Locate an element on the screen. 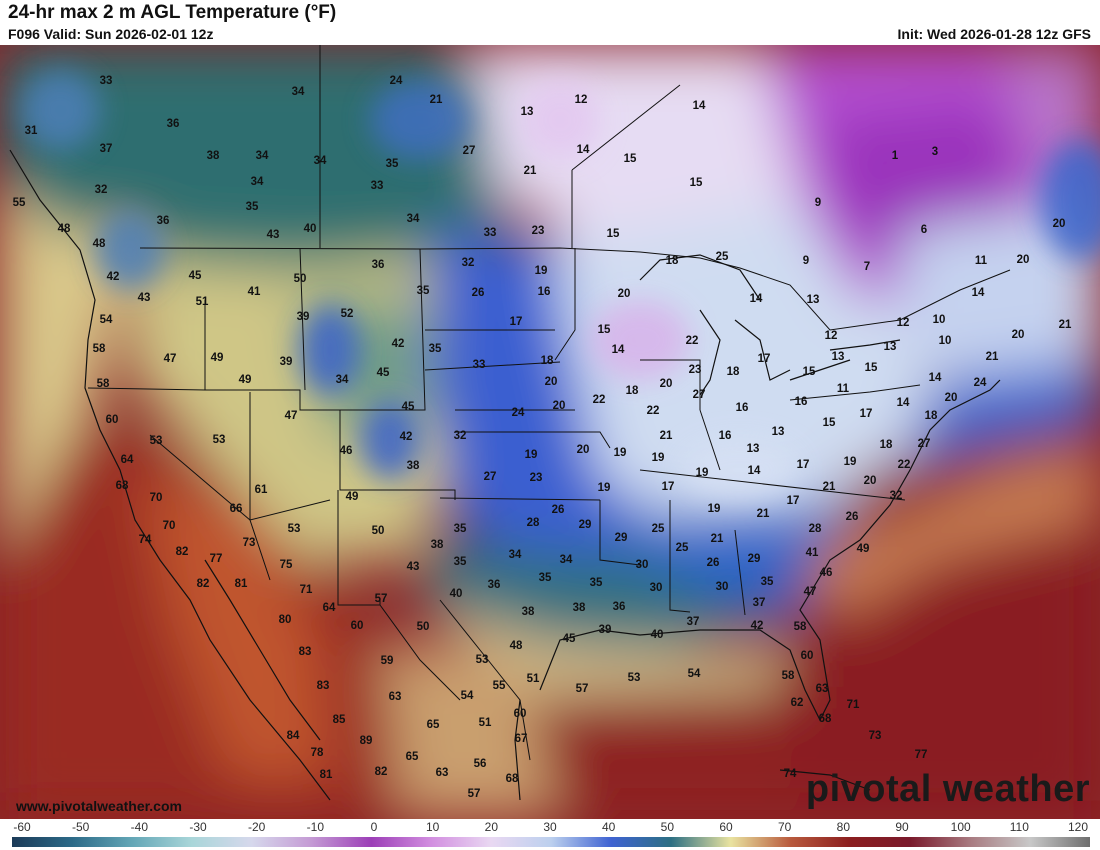 This screenshot has width=1100, height=850. temperature-value: 7 is located at coordinates (867, 267).